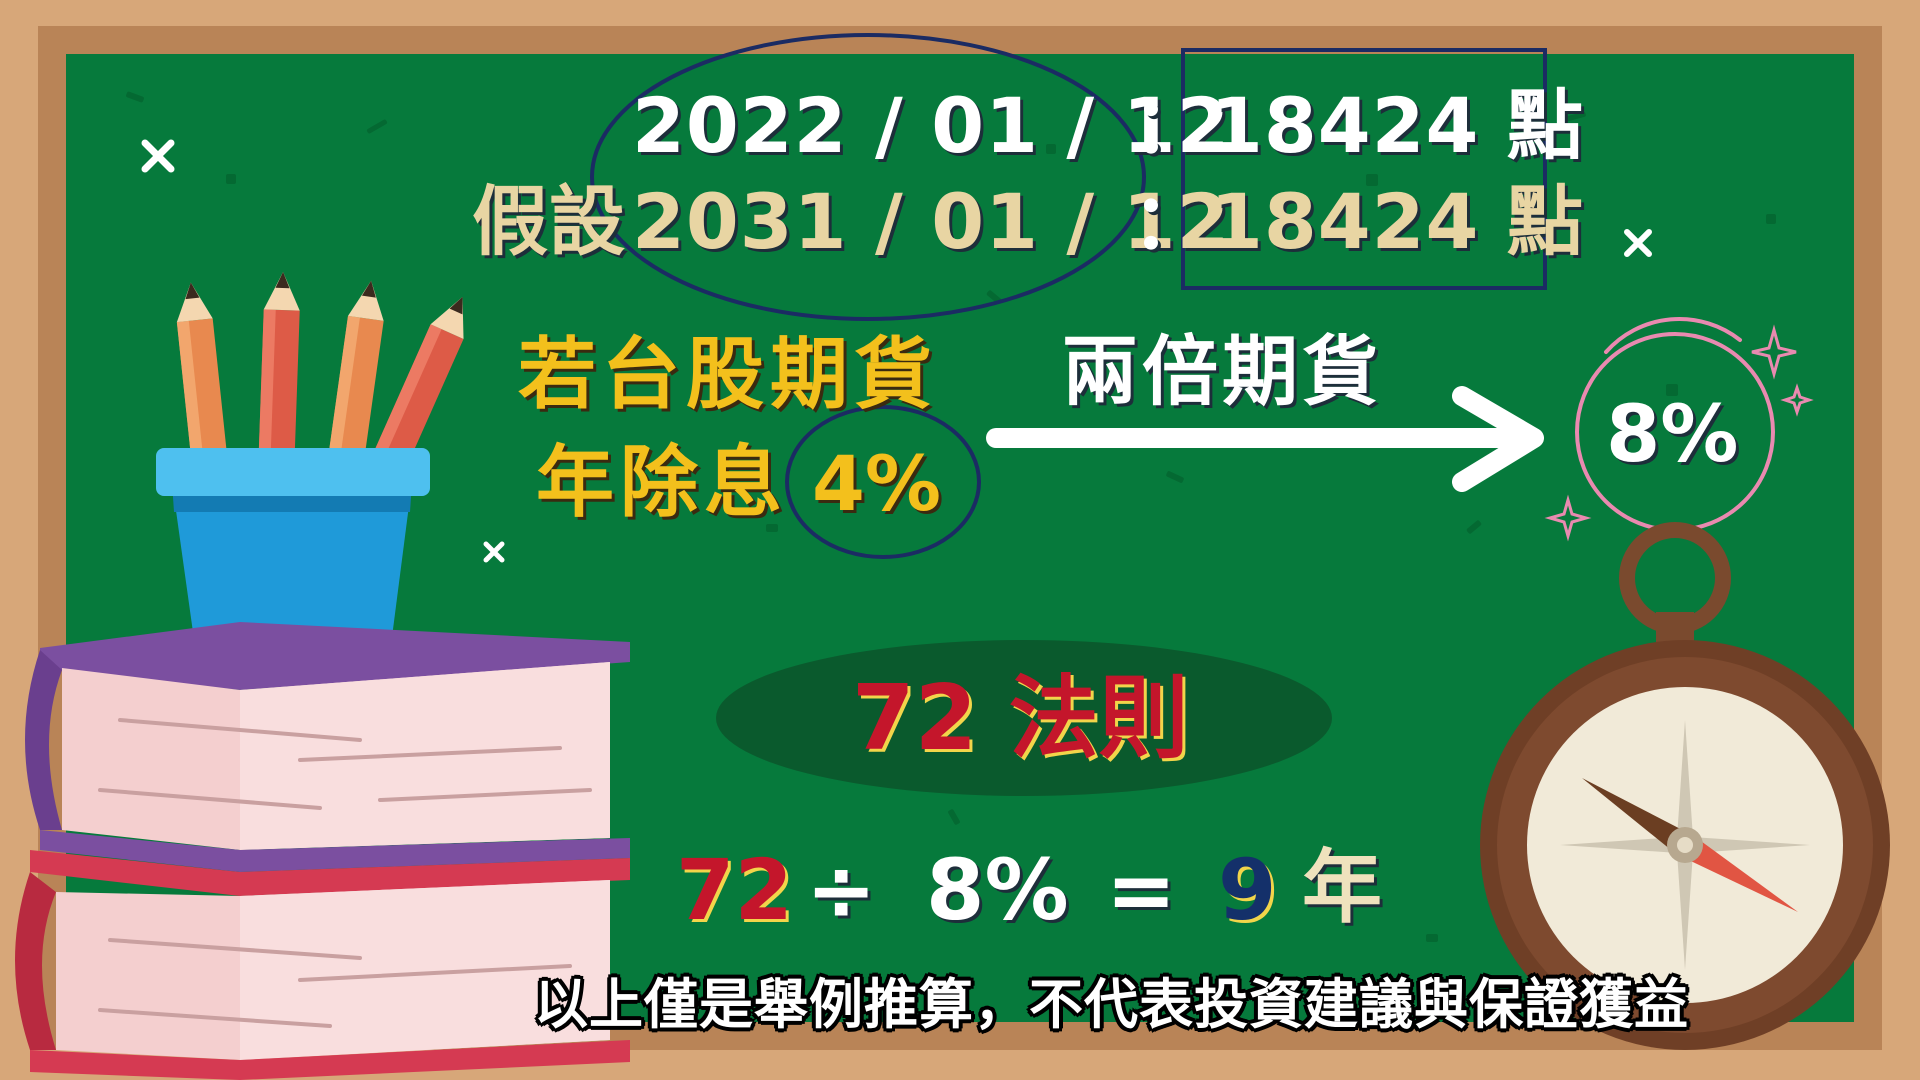 This screenshot has height=1080, width=1920. I want to click on dividend-rate: 4%, so click(877, 483).